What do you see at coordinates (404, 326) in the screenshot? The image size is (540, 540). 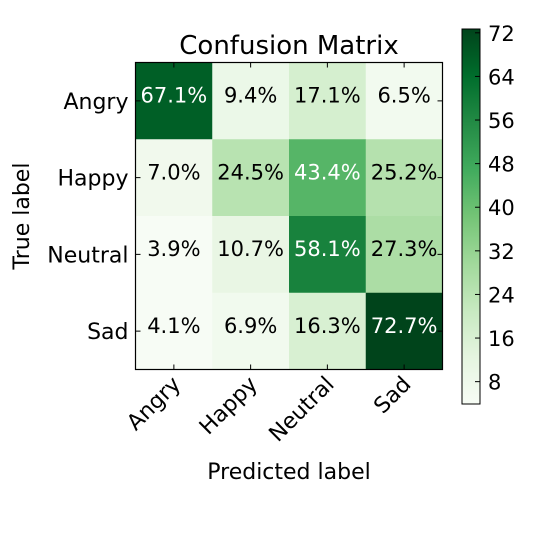 I see `cell-value-label: 72.7%` at bounding box center [404, 326].